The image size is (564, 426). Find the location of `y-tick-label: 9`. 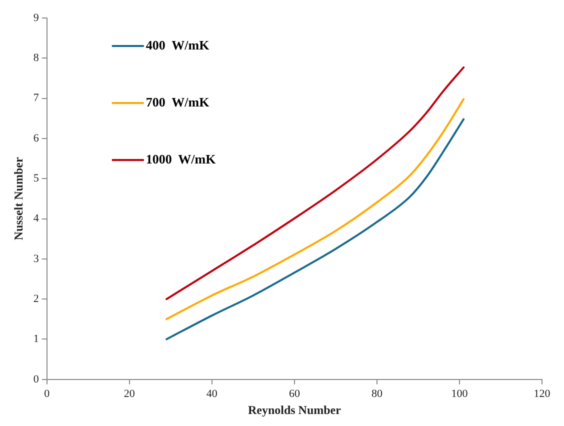

y-tick-label: 9 is located at coordinates (36, 18).